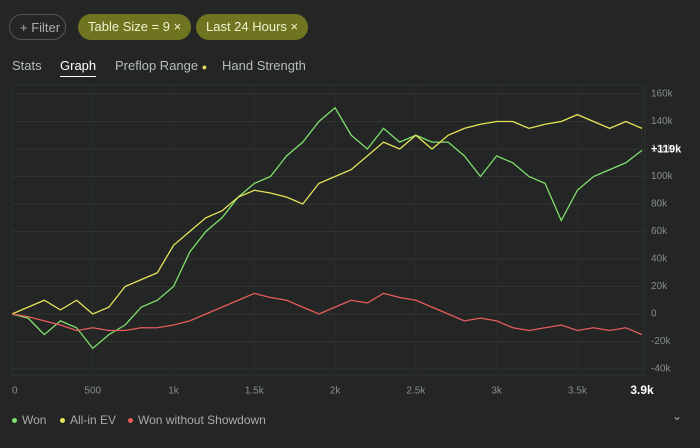 Image resolution: width=700 pixels, height=448 pixels. Describe the element at coordinates (129, 26) in the screenshot. I see `chip-label: Table Size = 9` at that location.